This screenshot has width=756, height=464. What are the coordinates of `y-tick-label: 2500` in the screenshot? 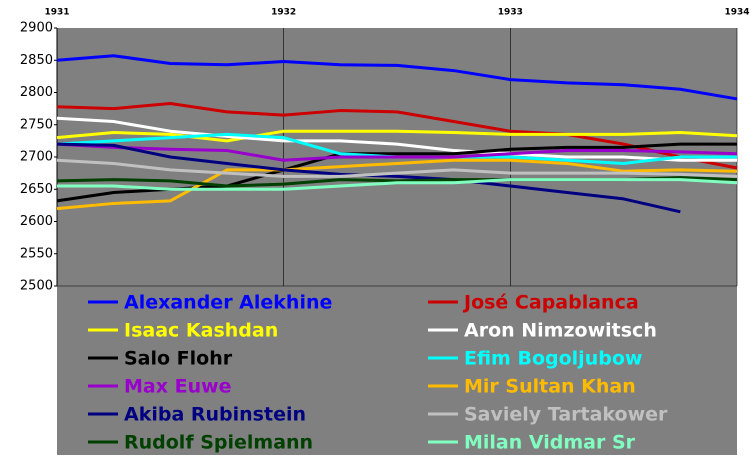 It's located at (36, 286).